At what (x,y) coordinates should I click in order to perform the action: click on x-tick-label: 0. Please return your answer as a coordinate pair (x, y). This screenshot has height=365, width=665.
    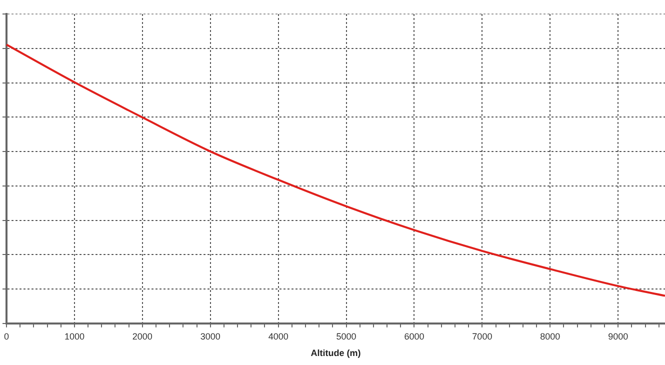
    Looking at the image, I should click on (7, 336).